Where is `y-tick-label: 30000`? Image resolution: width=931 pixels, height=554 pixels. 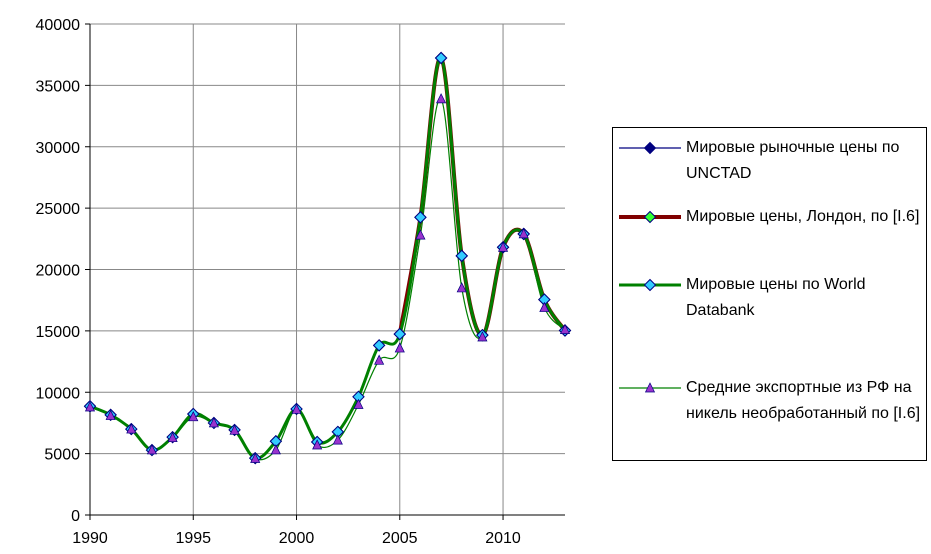 y-tick-label: 30000 is located at coordinates (58, 148).